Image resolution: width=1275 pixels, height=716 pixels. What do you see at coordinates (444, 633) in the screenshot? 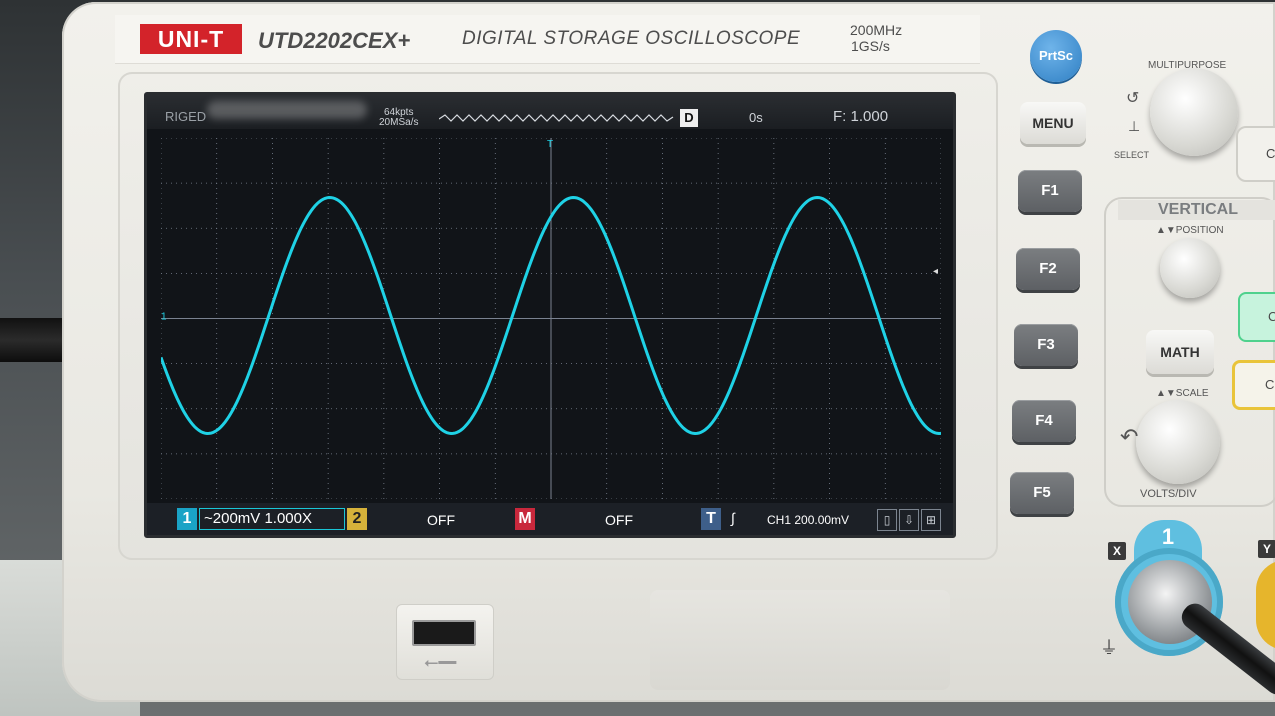
I see `usb-port` at bounding box center [444, 633].